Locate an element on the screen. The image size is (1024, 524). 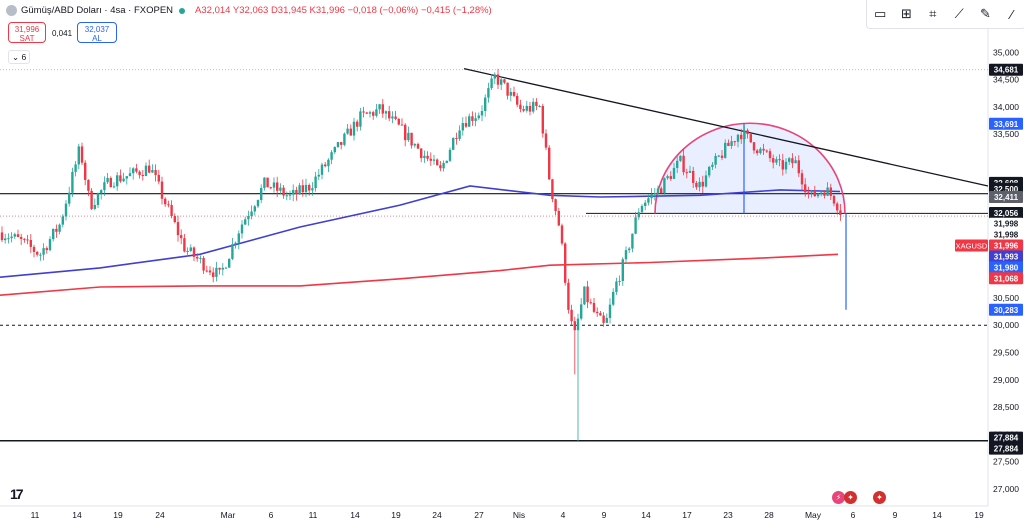
x-tick-label: 23 is located at coordinates (728, 515).